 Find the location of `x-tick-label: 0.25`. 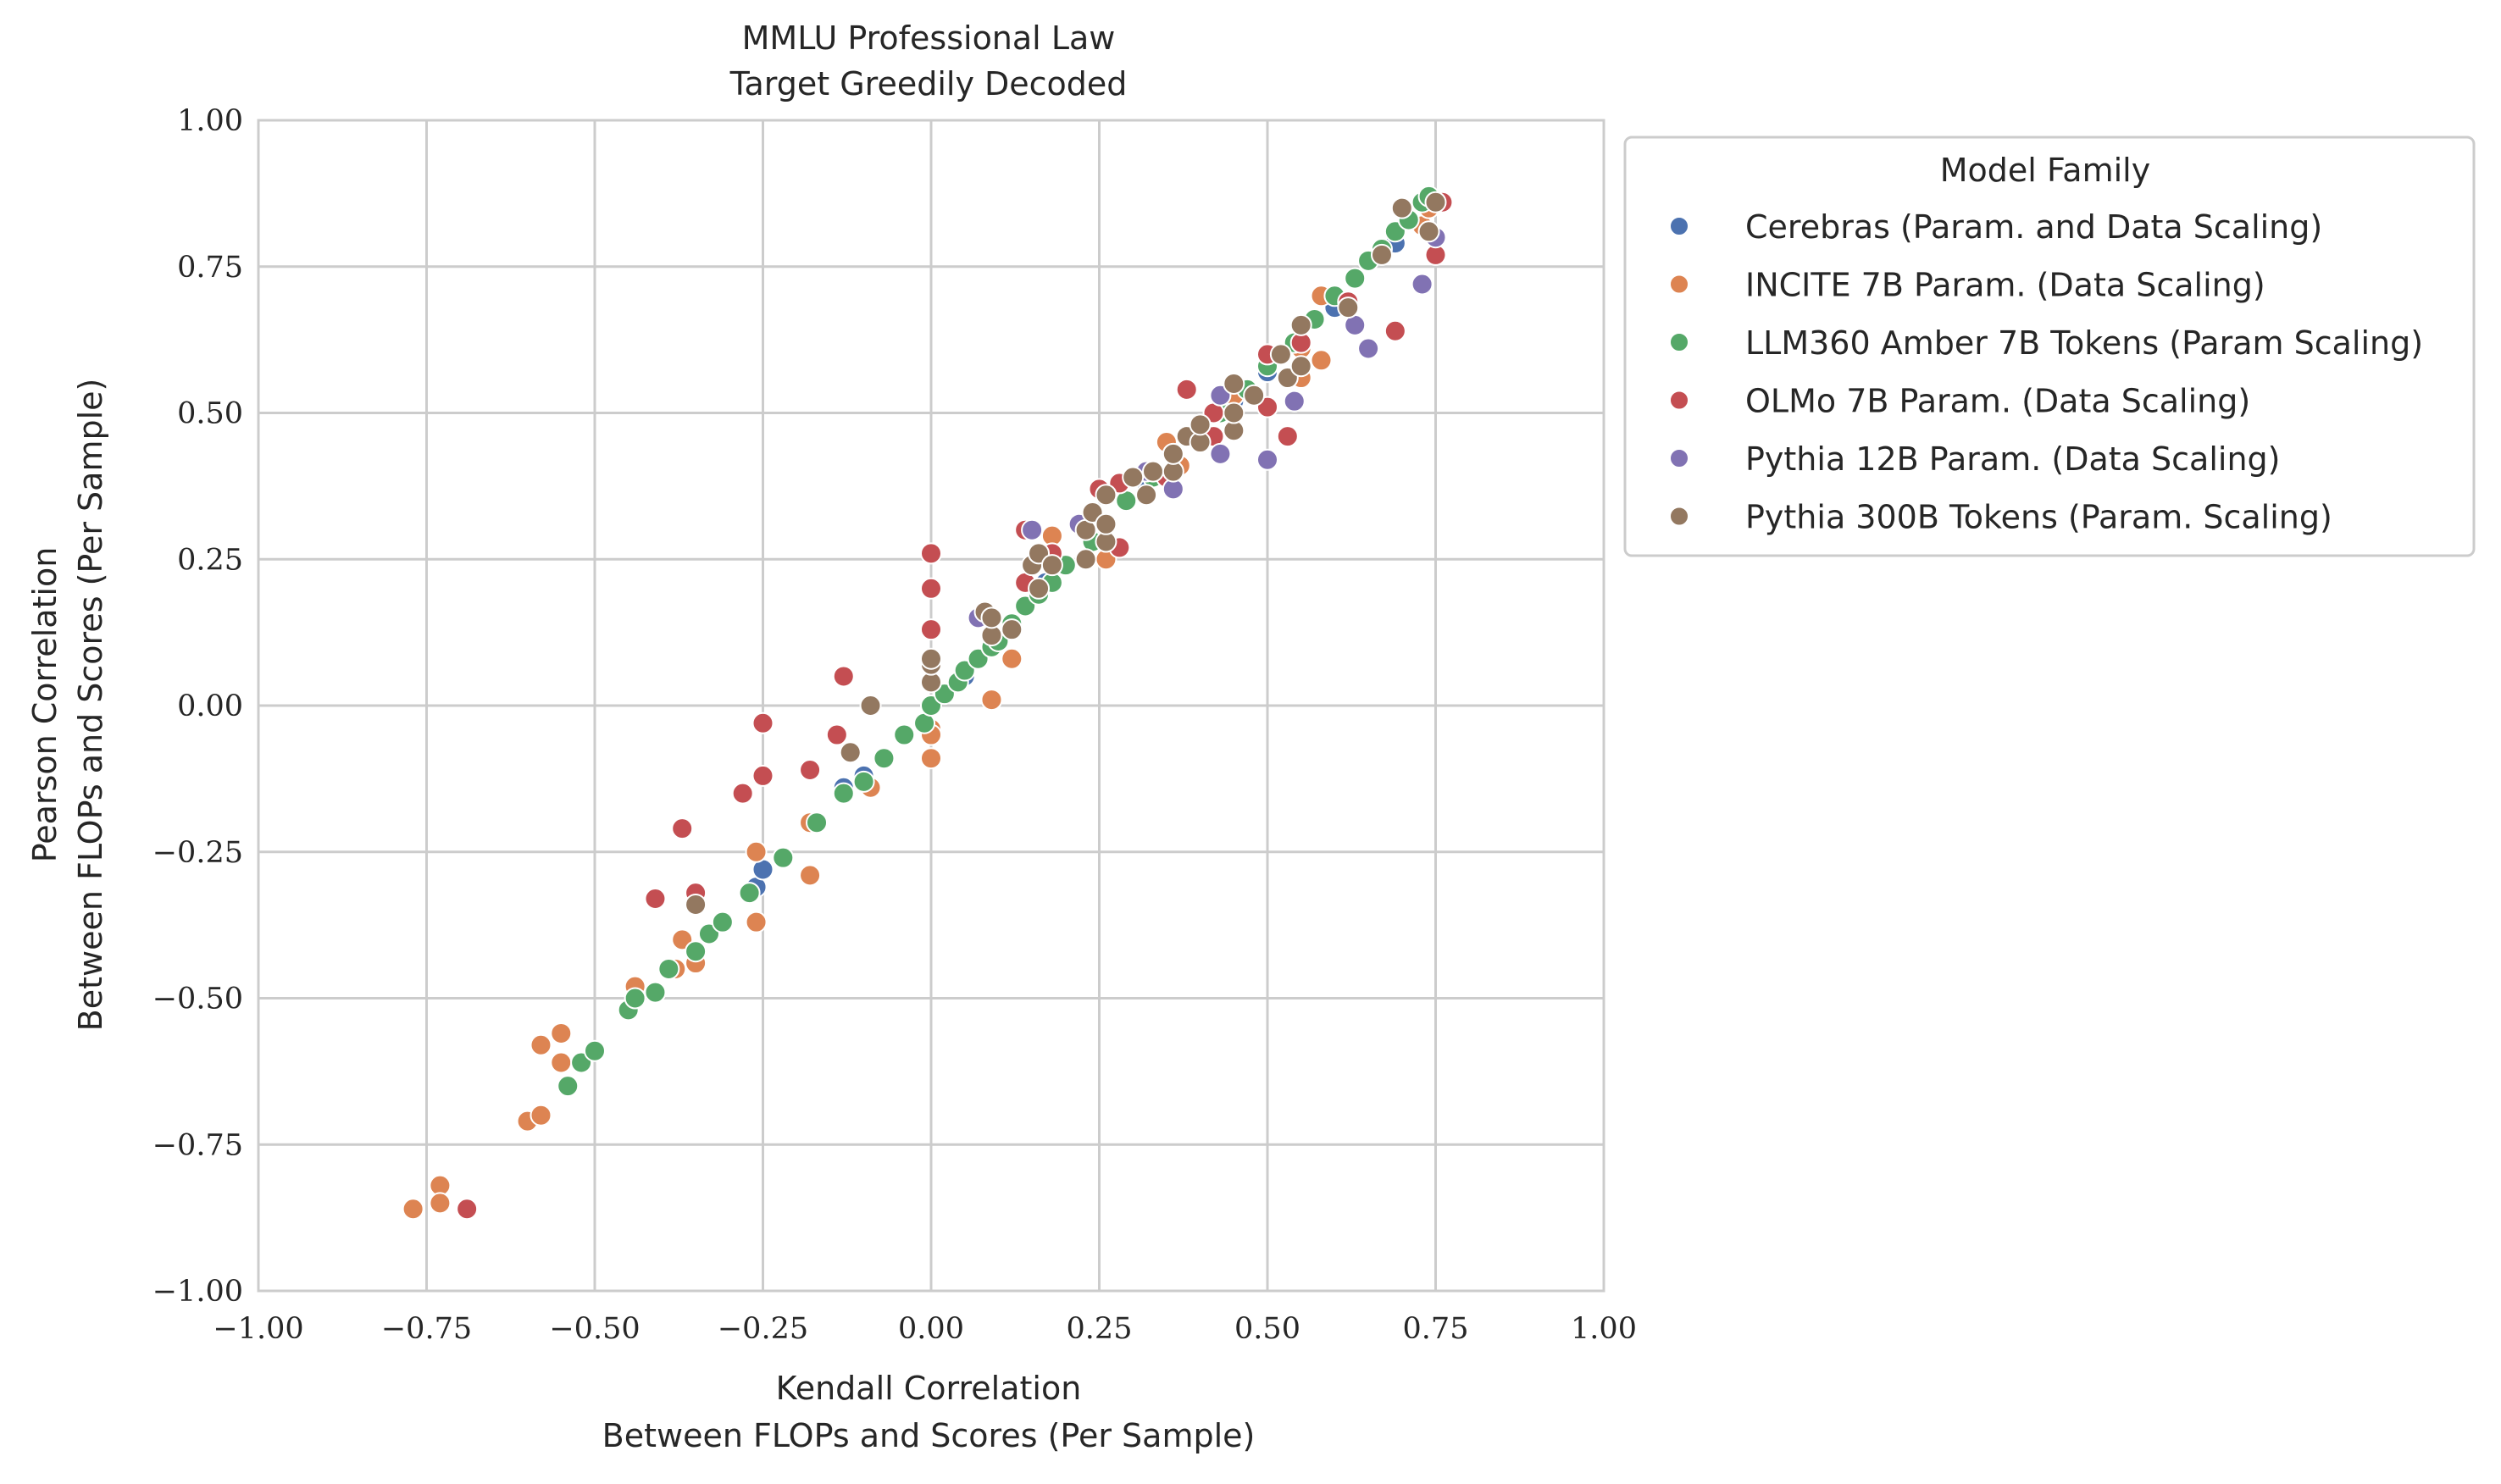

x-tick-label: 0.25 is located at coordinates (1100, 1329).